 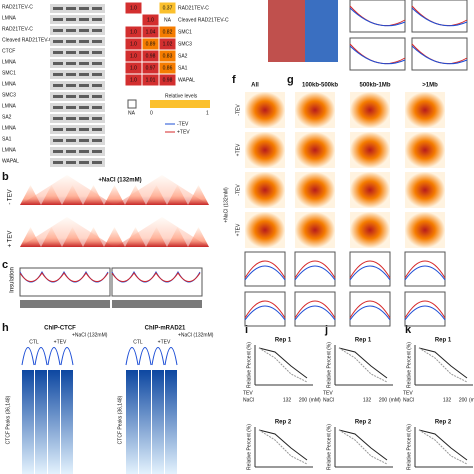 What do you see at coordinates (186, 80) in the screenshot?
I see `level-row-label: WAPAL` at bounding box center [186, 80].